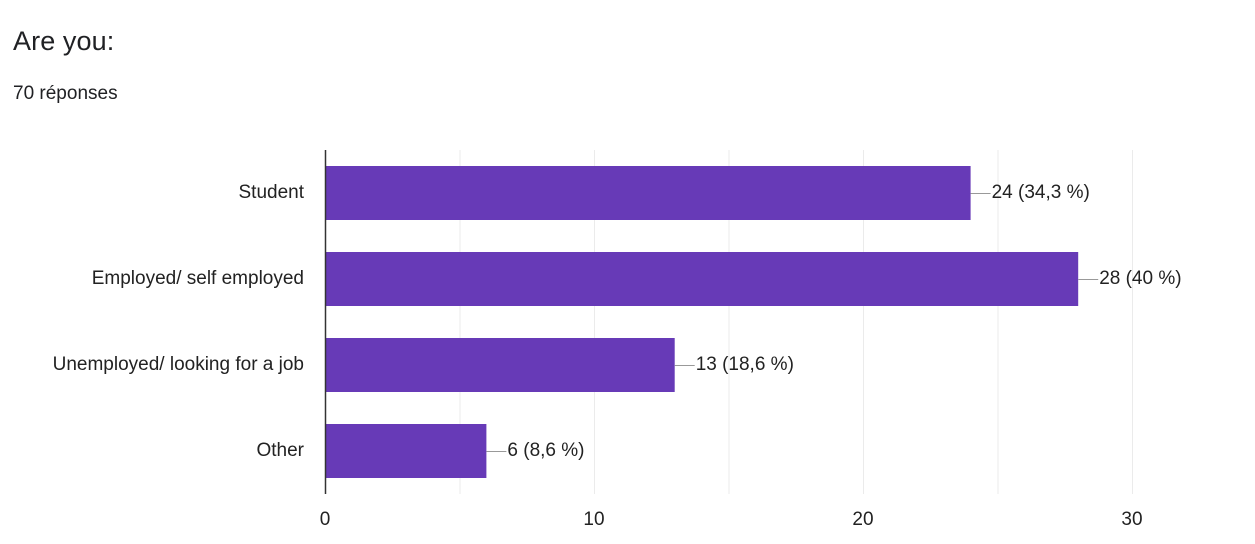 This screenshot has height=544, width=1255. Describe the element at coordinates (178, 364) in the screenshot. I see `category-label: Unemployed/ looking for a job` at that location.